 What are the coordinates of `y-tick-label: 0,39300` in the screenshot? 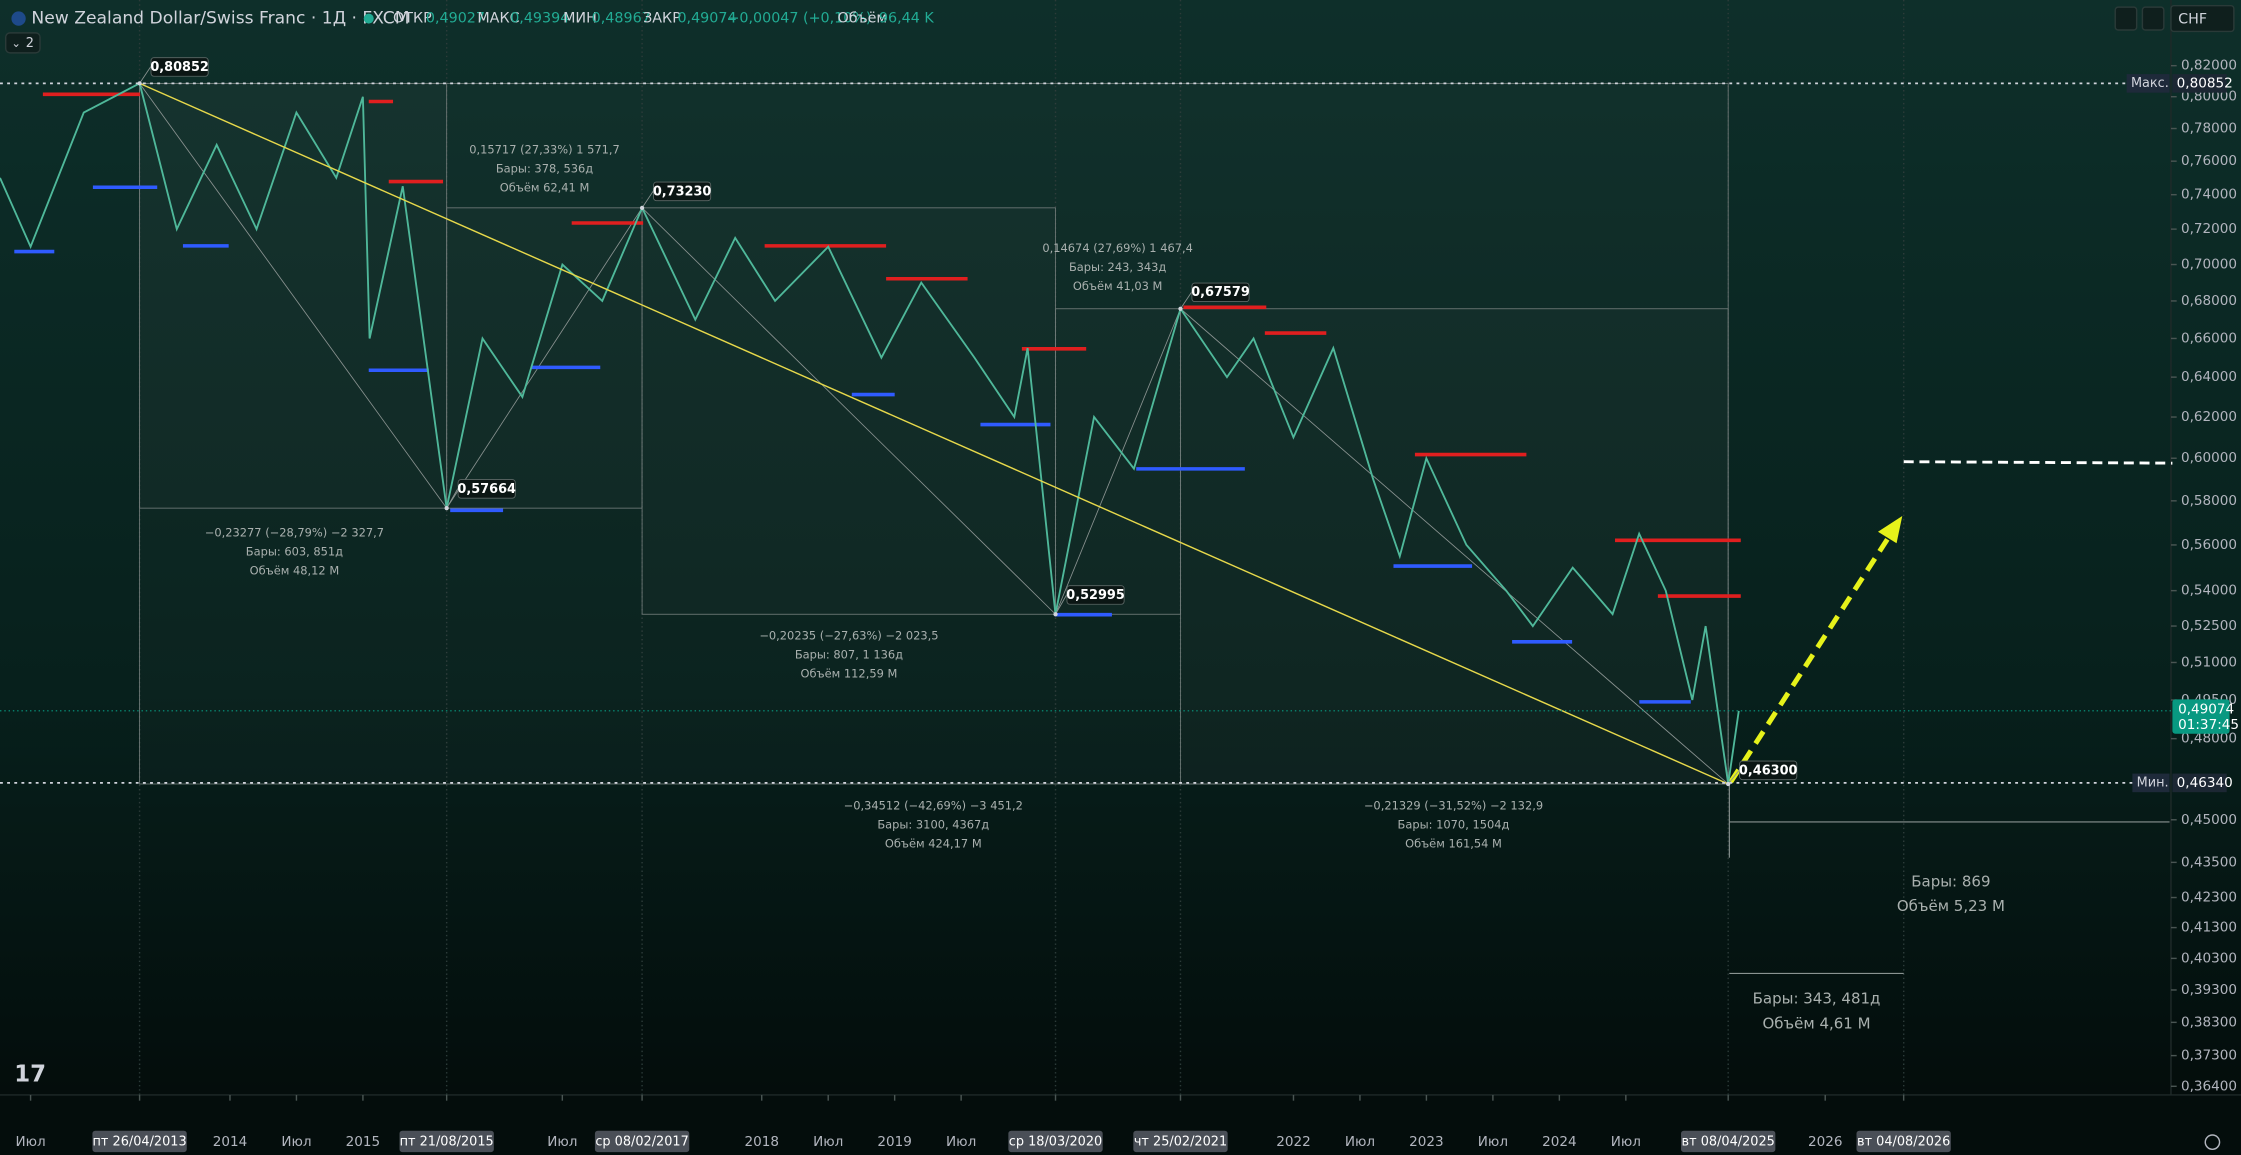 It's located at (2209, 990).